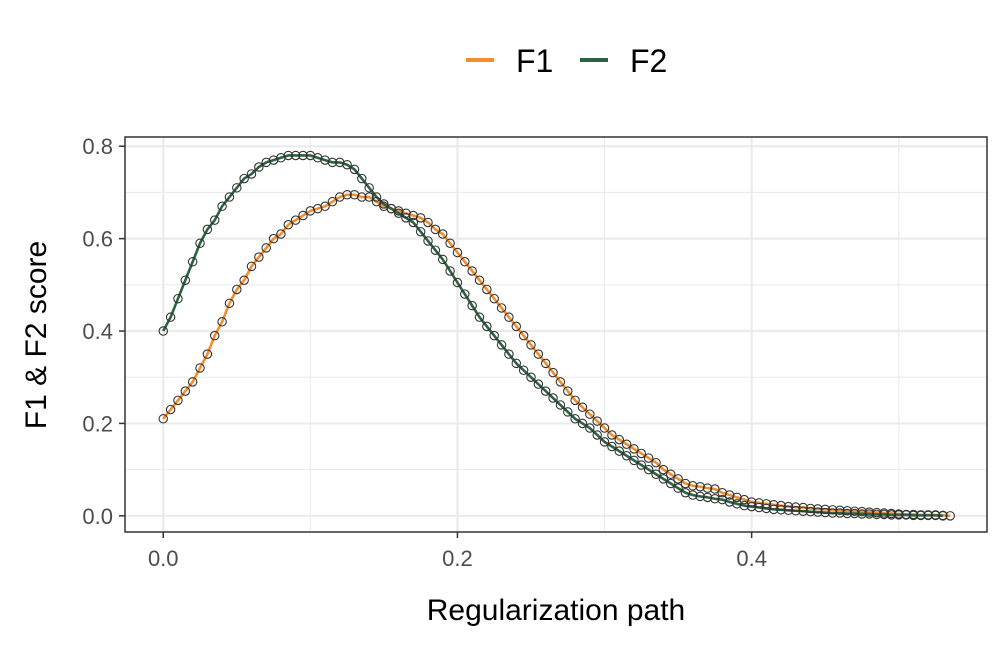 The height and width of the screenshot is (648, 1008). I want to click on legend-label-f1: F1, so click(534, 61).